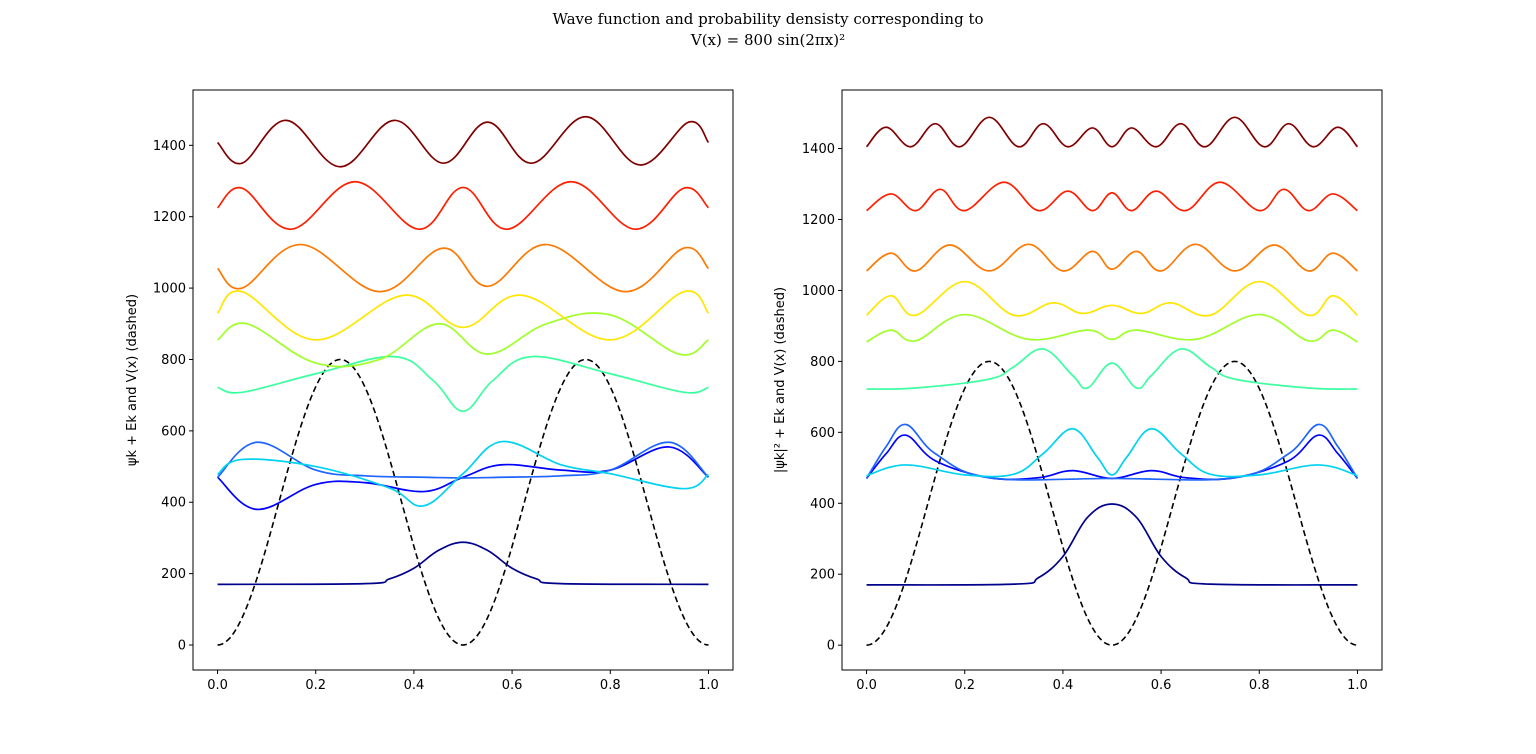 The height and width of the screenshot is (754, 1536). What do you see at coordinates (768, 40) in the screenshot?
I see `figure-title-line2: V(x) = 800 sin(2πx)²` at bounding box center [768, 40].